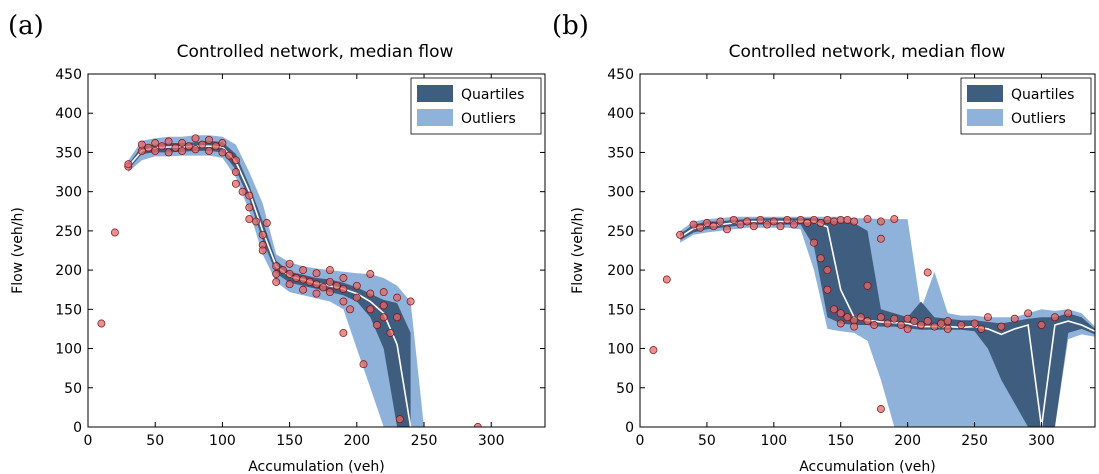 The height and width of the screenshot is (474, 1099). I want to click on y-tick-label: 350, so click(620, 153).